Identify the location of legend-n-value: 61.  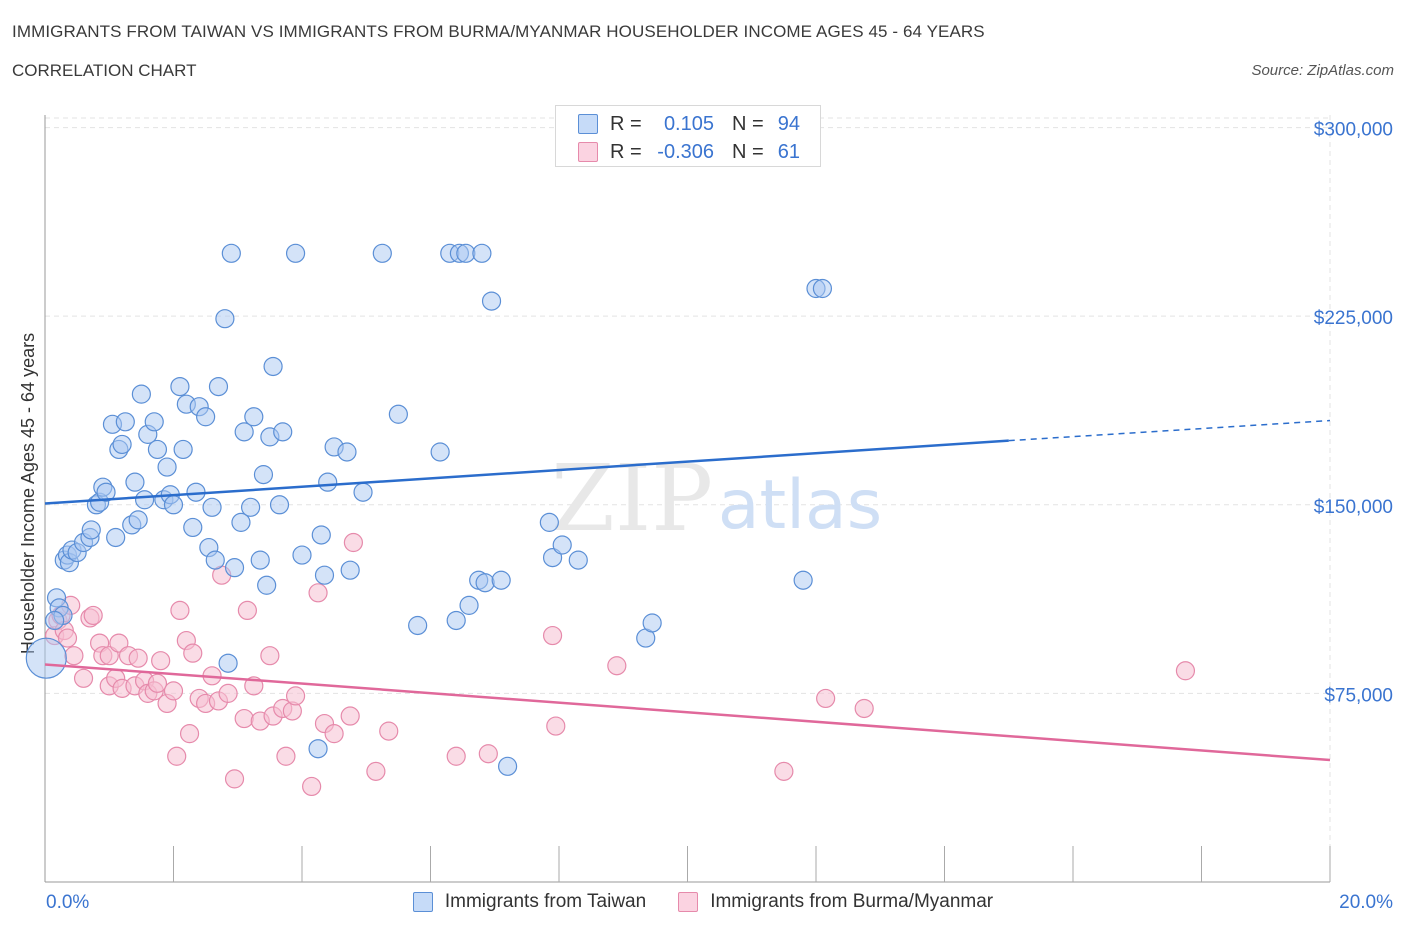
(788, 151).